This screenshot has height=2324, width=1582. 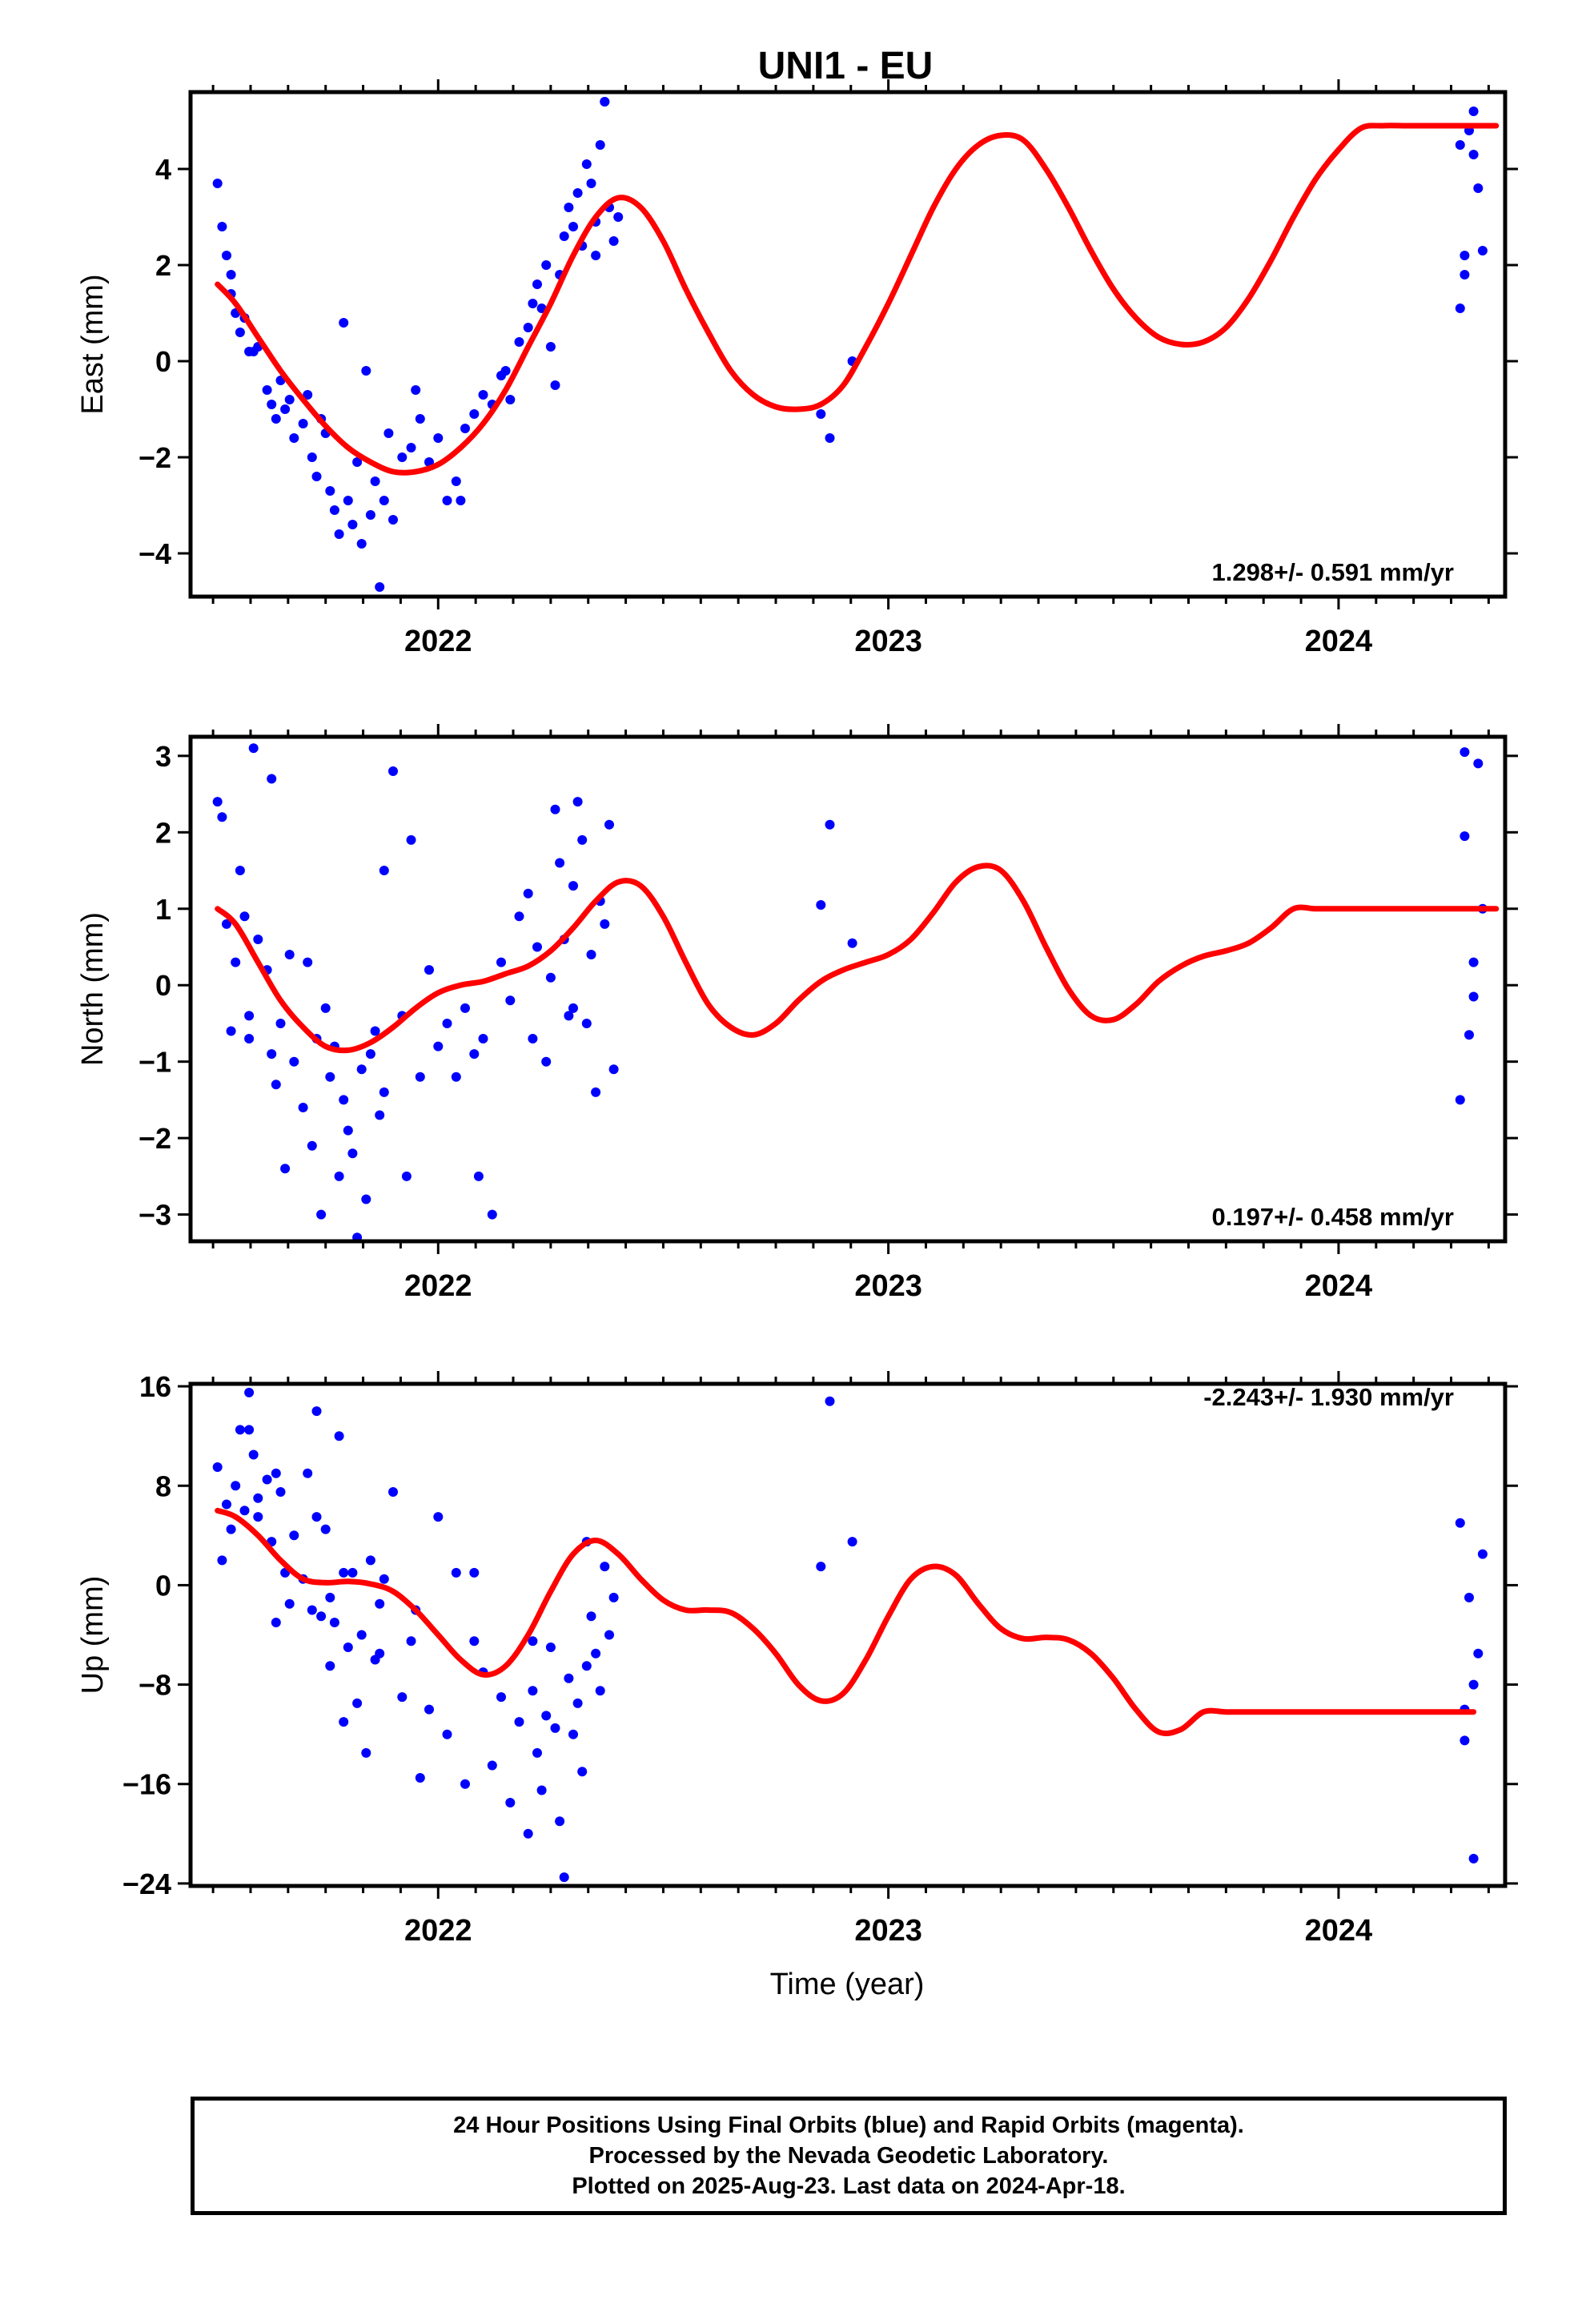 What do you see at coordinates (1339, 641) in the screenshot?
I see `east-x-tick-label: 2024` at bounding box center [1339, 641].